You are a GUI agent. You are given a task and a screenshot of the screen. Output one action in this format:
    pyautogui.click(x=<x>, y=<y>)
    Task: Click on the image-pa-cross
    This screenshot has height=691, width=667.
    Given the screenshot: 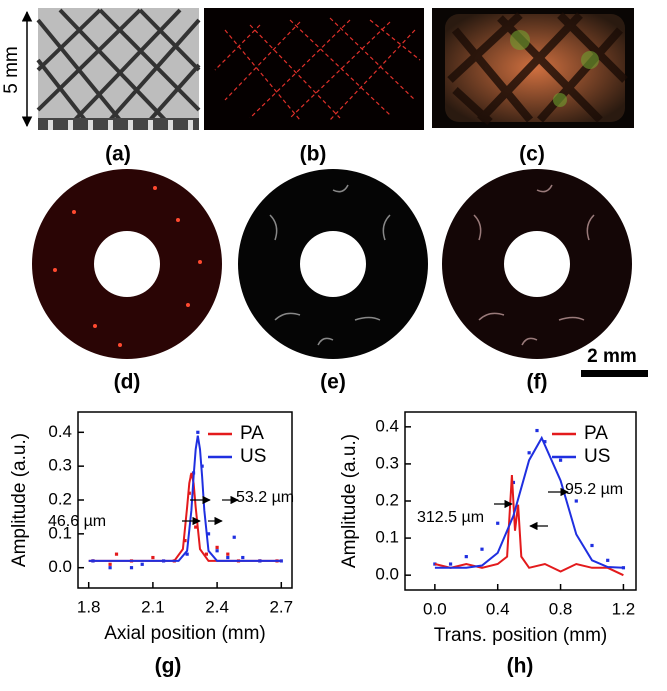 What is the action you would take?
    pyautogui.click(x=127, y=264)
    